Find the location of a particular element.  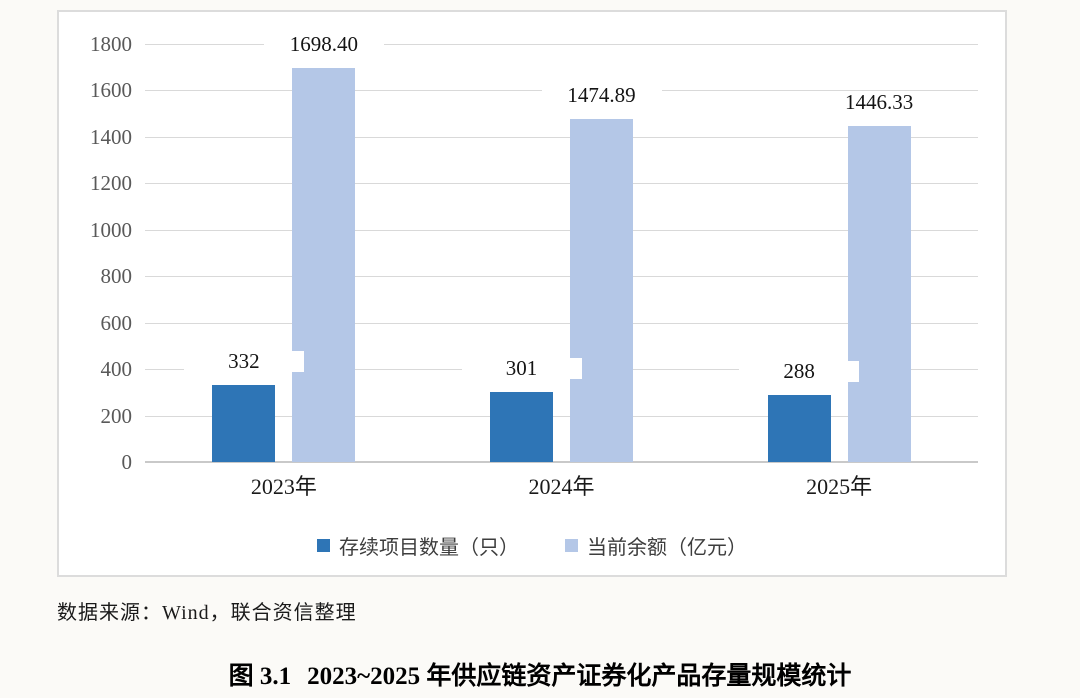

bar-current-balance-2025年 is located at coordinates (879, 294).